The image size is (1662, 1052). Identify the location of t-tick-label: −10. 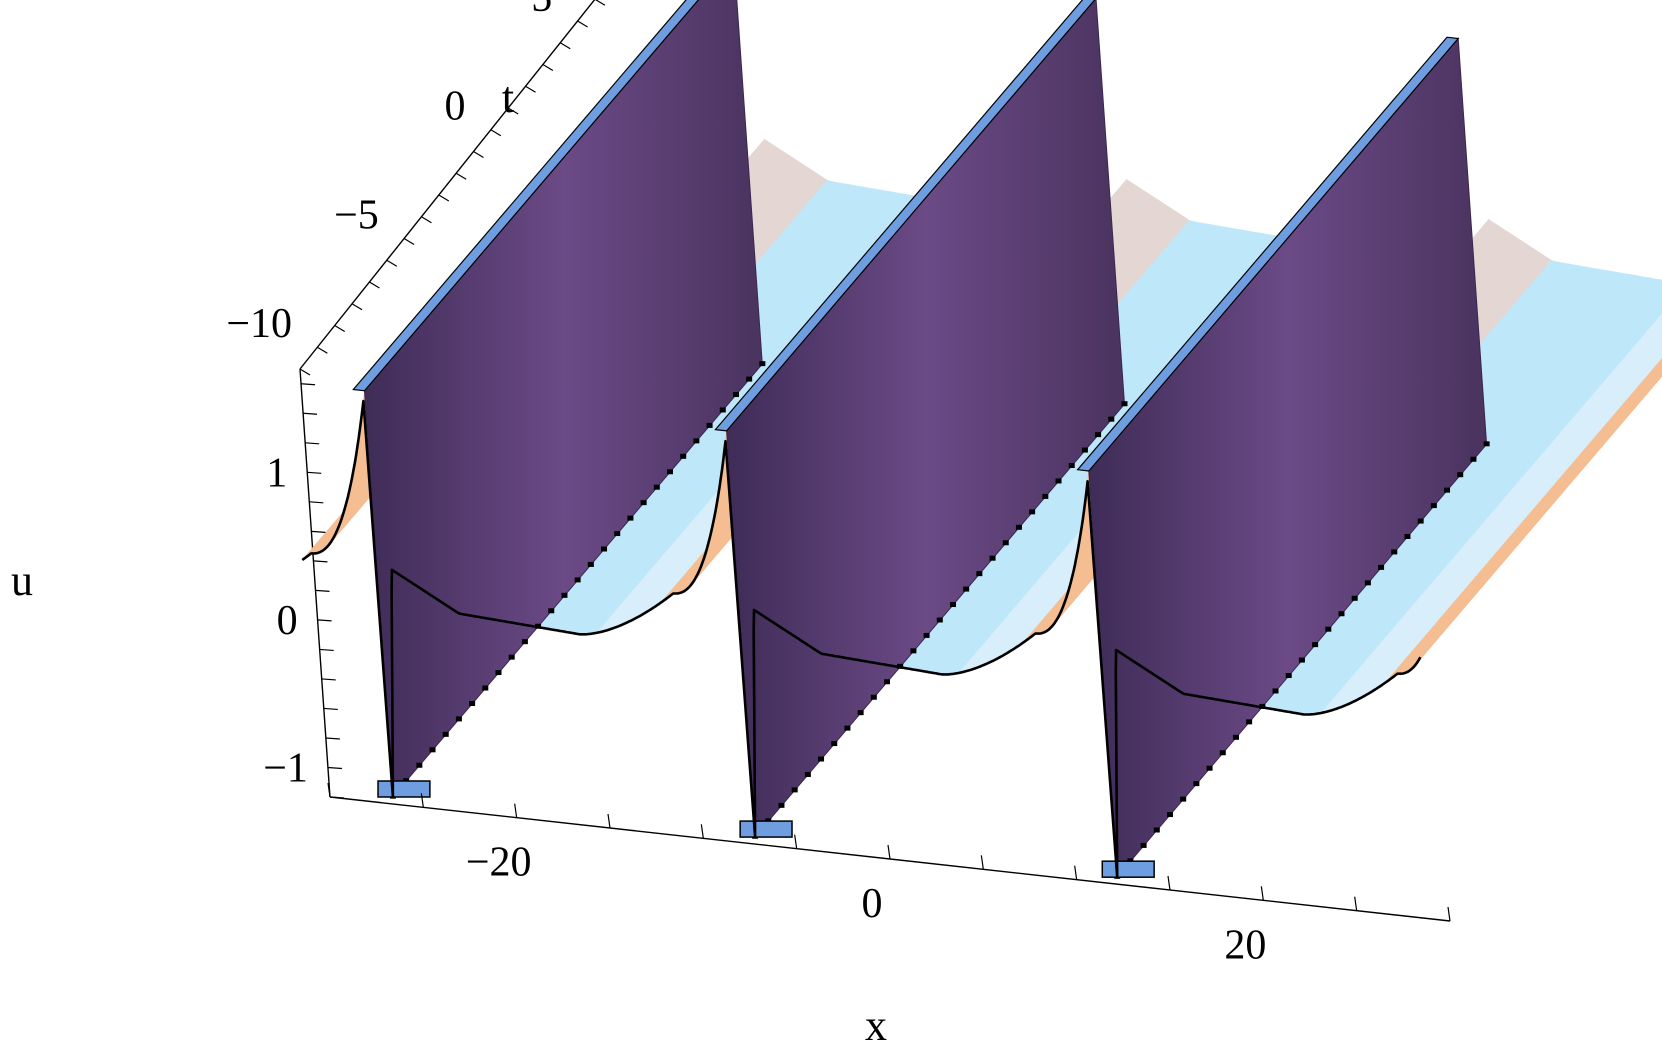
(259, 324).